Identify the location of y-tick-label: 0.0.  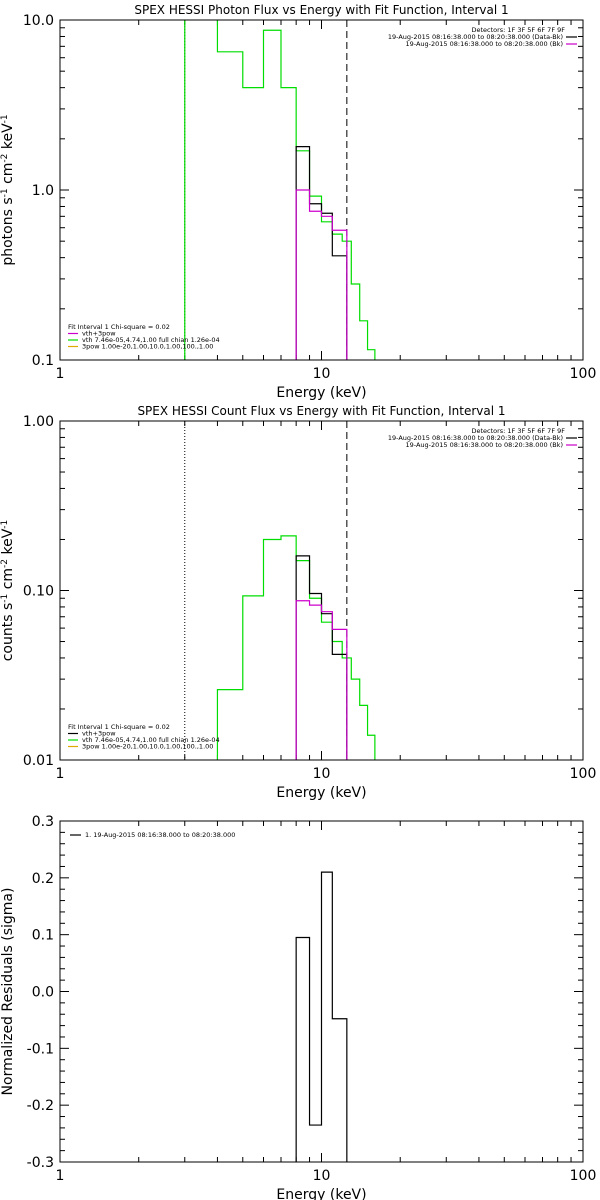
(43, 993).